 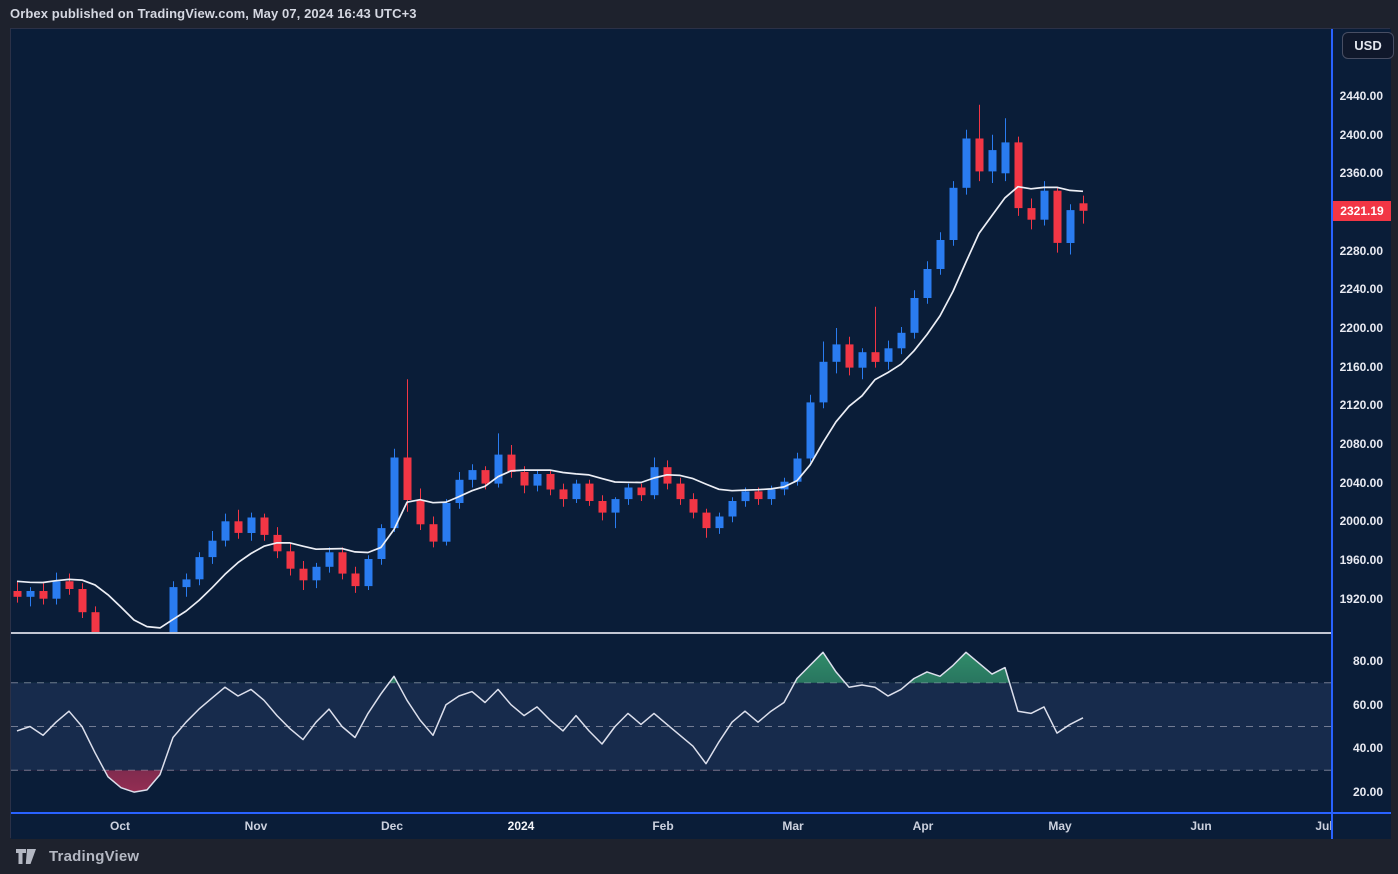 What do you see at coordinates (1361, 521) in the screenshot?
I see `price-tick: 2000.00` at bounding box center [1361, 521].